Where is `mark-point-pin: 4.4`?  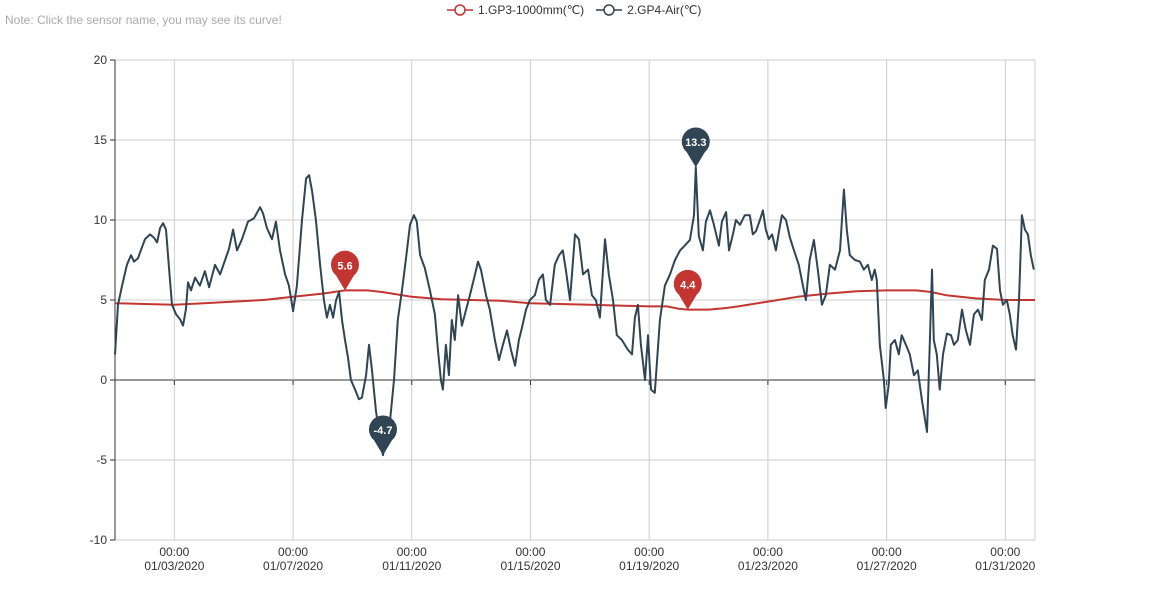 mark-point-pin: 4.4 is located at coordinates (687, 289).